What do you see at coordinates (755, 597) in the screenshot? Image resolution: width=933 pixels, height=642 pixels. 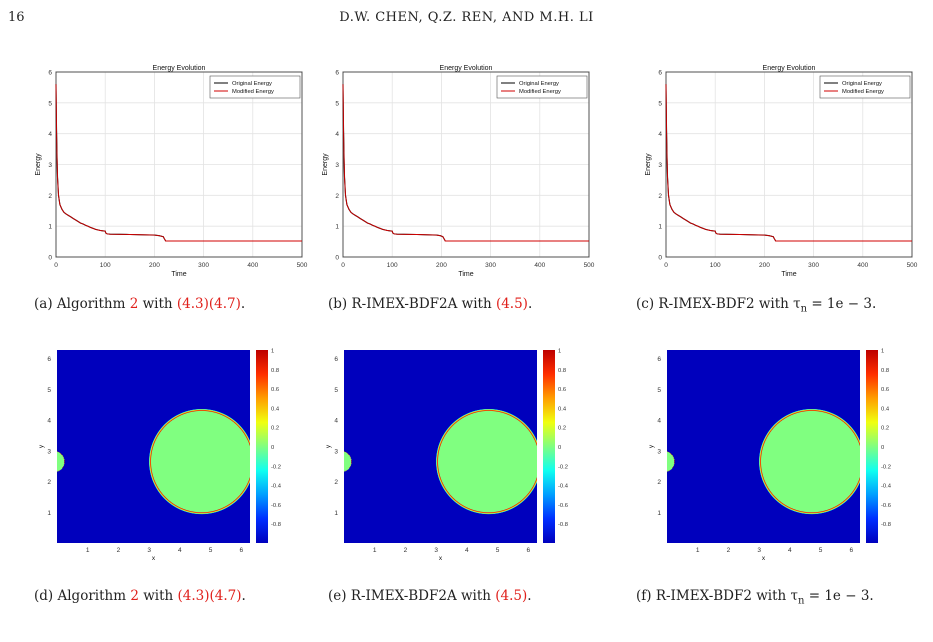 I see `caption-f: (f) R-IMEX-BDF2 with τn = 1e − 3.` at bounding box center [755, 597].